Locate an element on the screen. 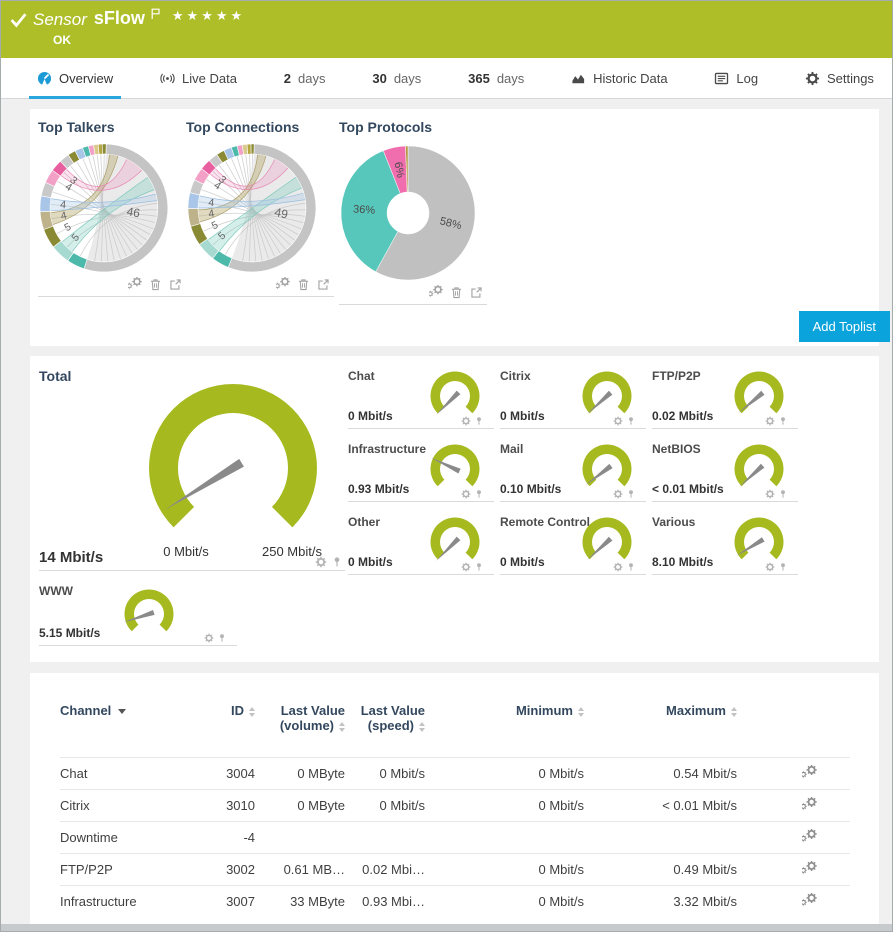 This screenshot has width=895, height=934. gauge-channel-value: 0.10 Mbit/s is located at coordinates (531, 489).